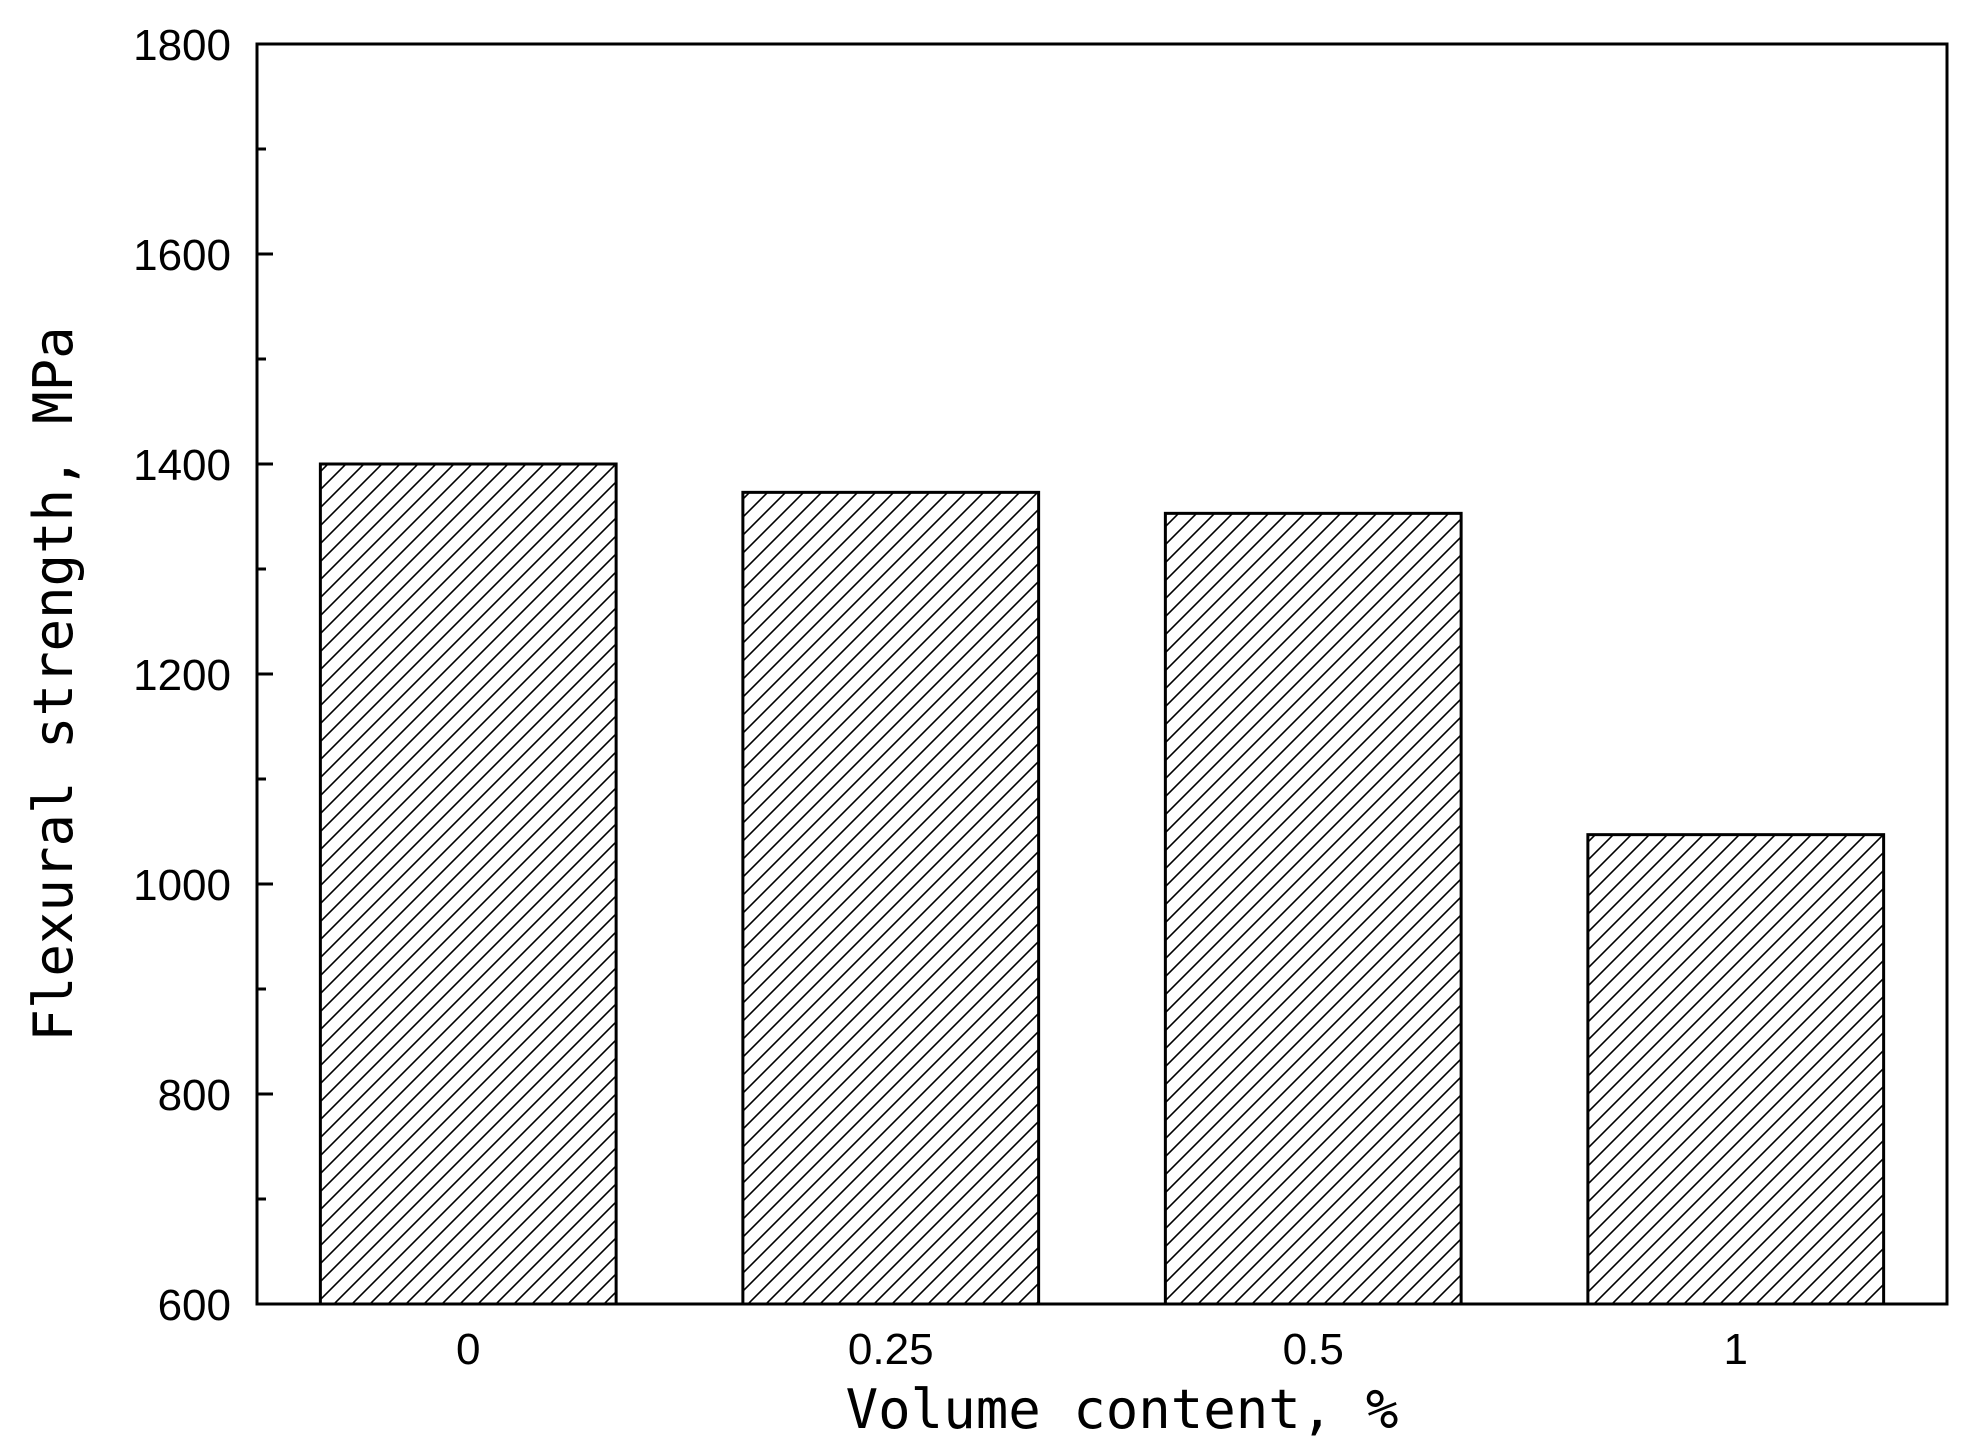  Describe the element at coordinates (182, 45) in the screenshot. I see `y-tick-label: 1800` at that location.